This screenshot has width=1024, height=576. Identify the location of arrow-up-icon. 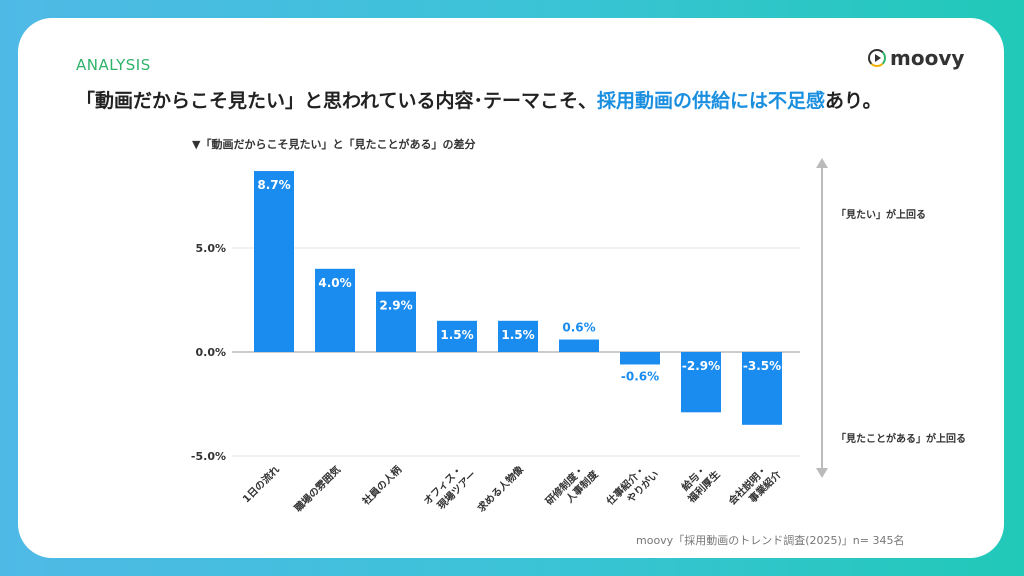
(822, 163).